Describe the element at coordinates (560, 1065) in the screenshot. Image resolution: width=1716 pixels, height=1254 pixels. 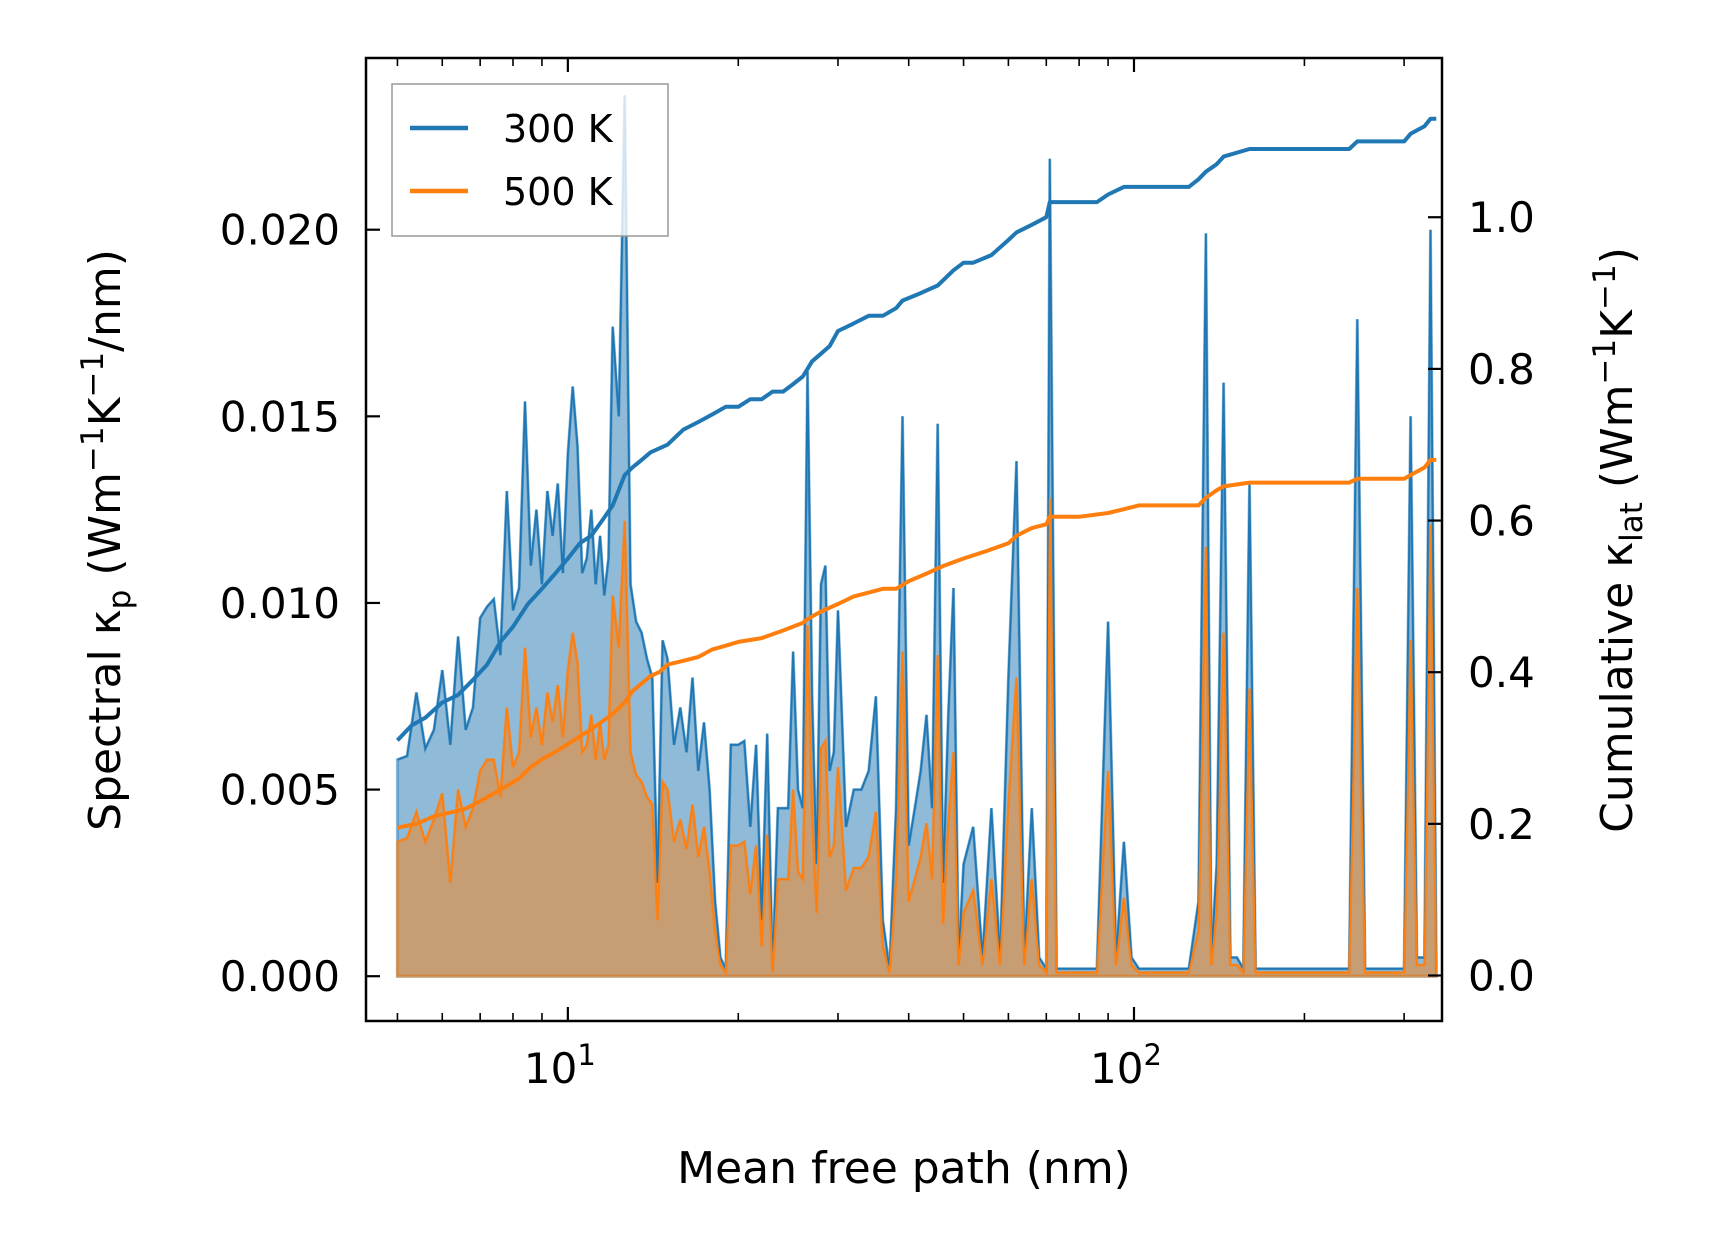
I see `x-tick-label: 10¹` at that location.